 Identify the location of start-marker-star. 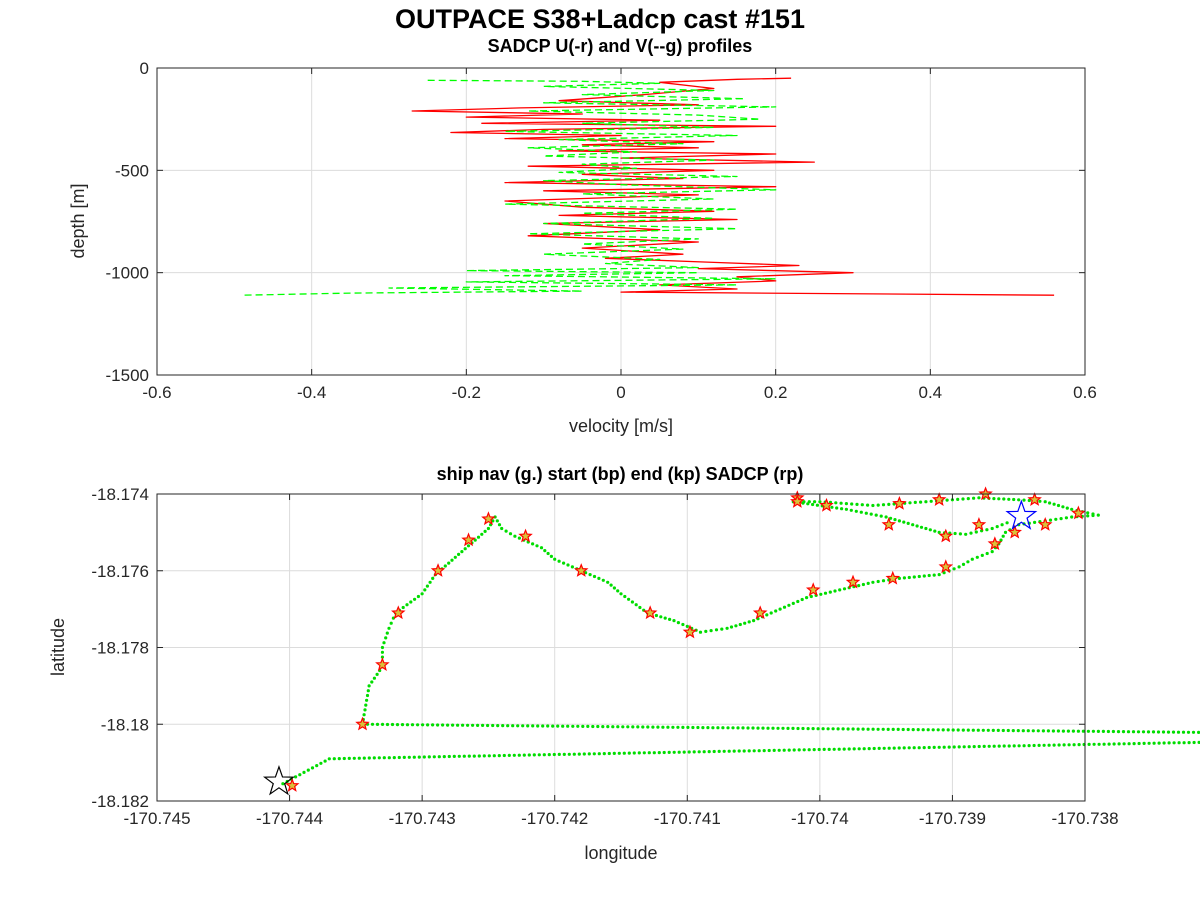
(1021, 514).